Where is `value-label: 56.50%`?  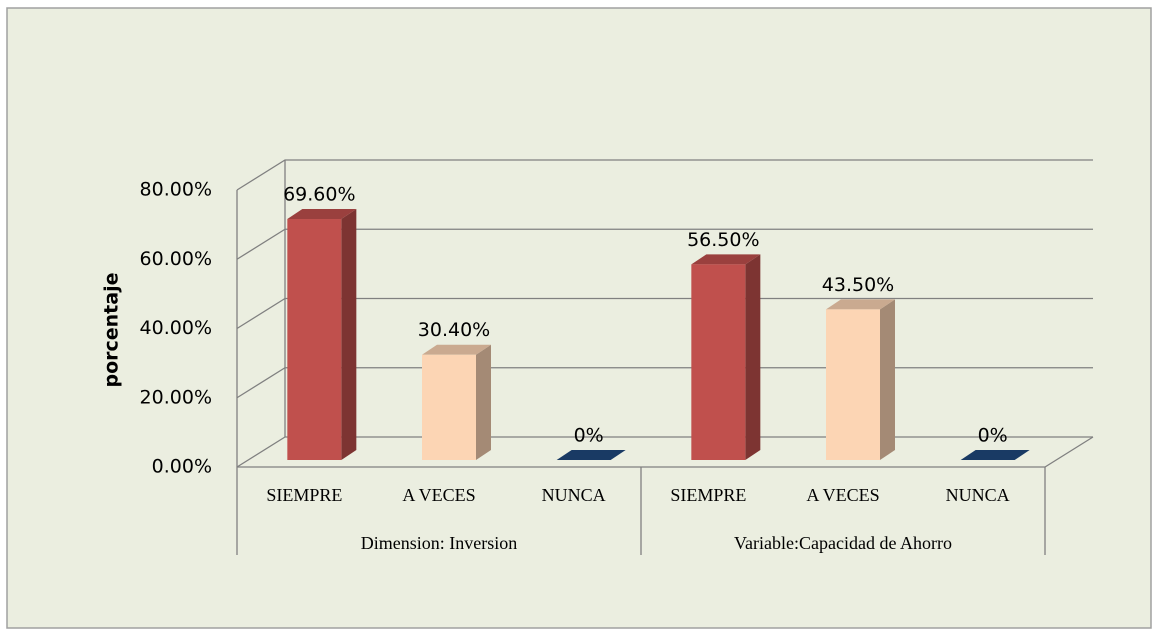
value-label: 56.50% is located at coordinates (723, 240).